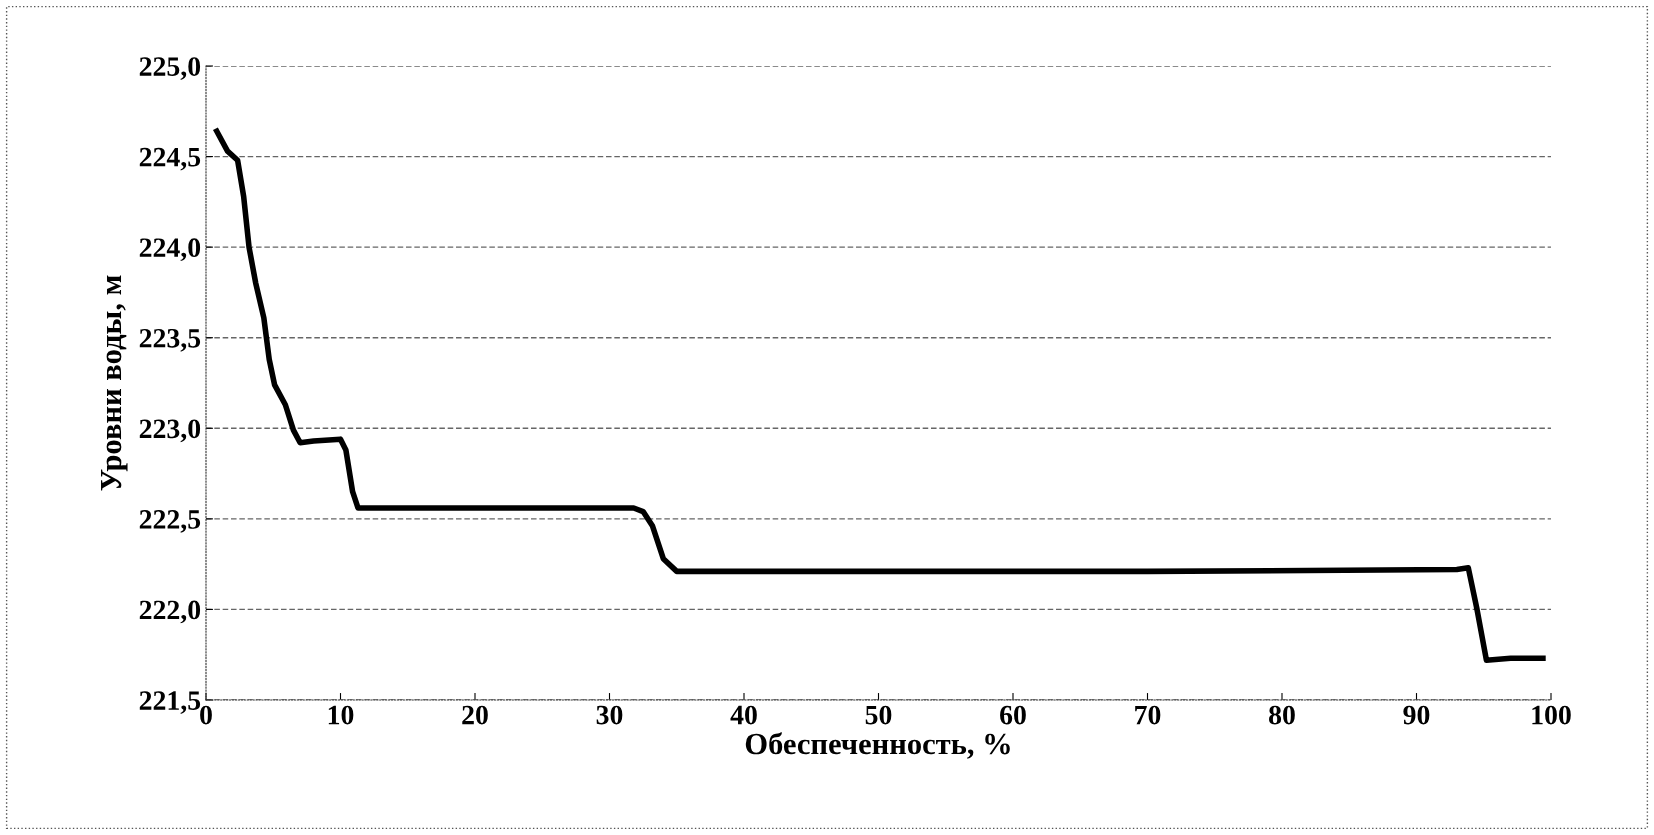 Image resolution: width=1654 pixels, height=835 pixels. Describe the element at coordinates (114, 383) in the screenshot. I see `y-axis-title: Уровни воды, м` at that location.